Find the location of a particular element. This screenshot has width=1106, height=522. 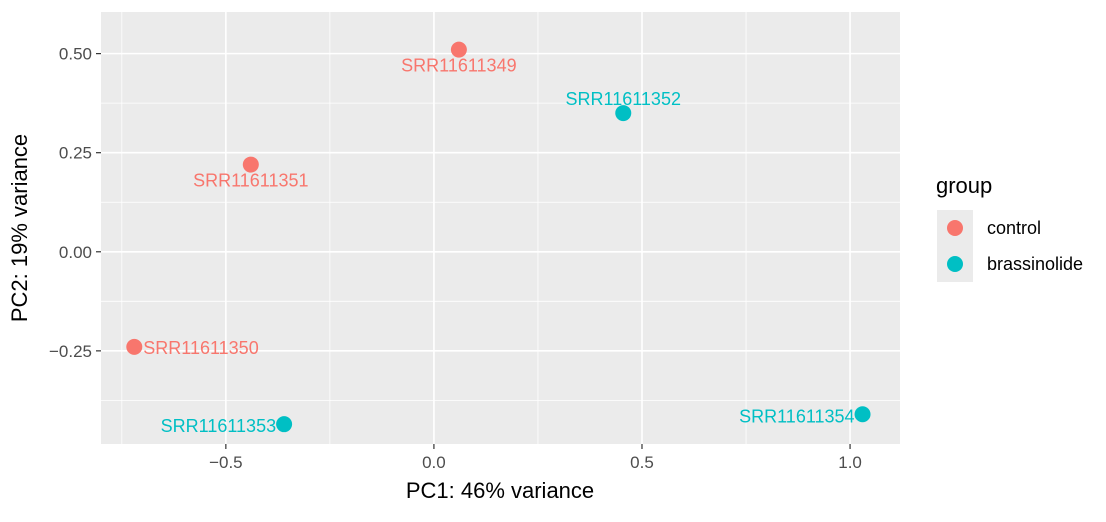

x-tick-label: 0.0 is located at coordinates (434, 462).